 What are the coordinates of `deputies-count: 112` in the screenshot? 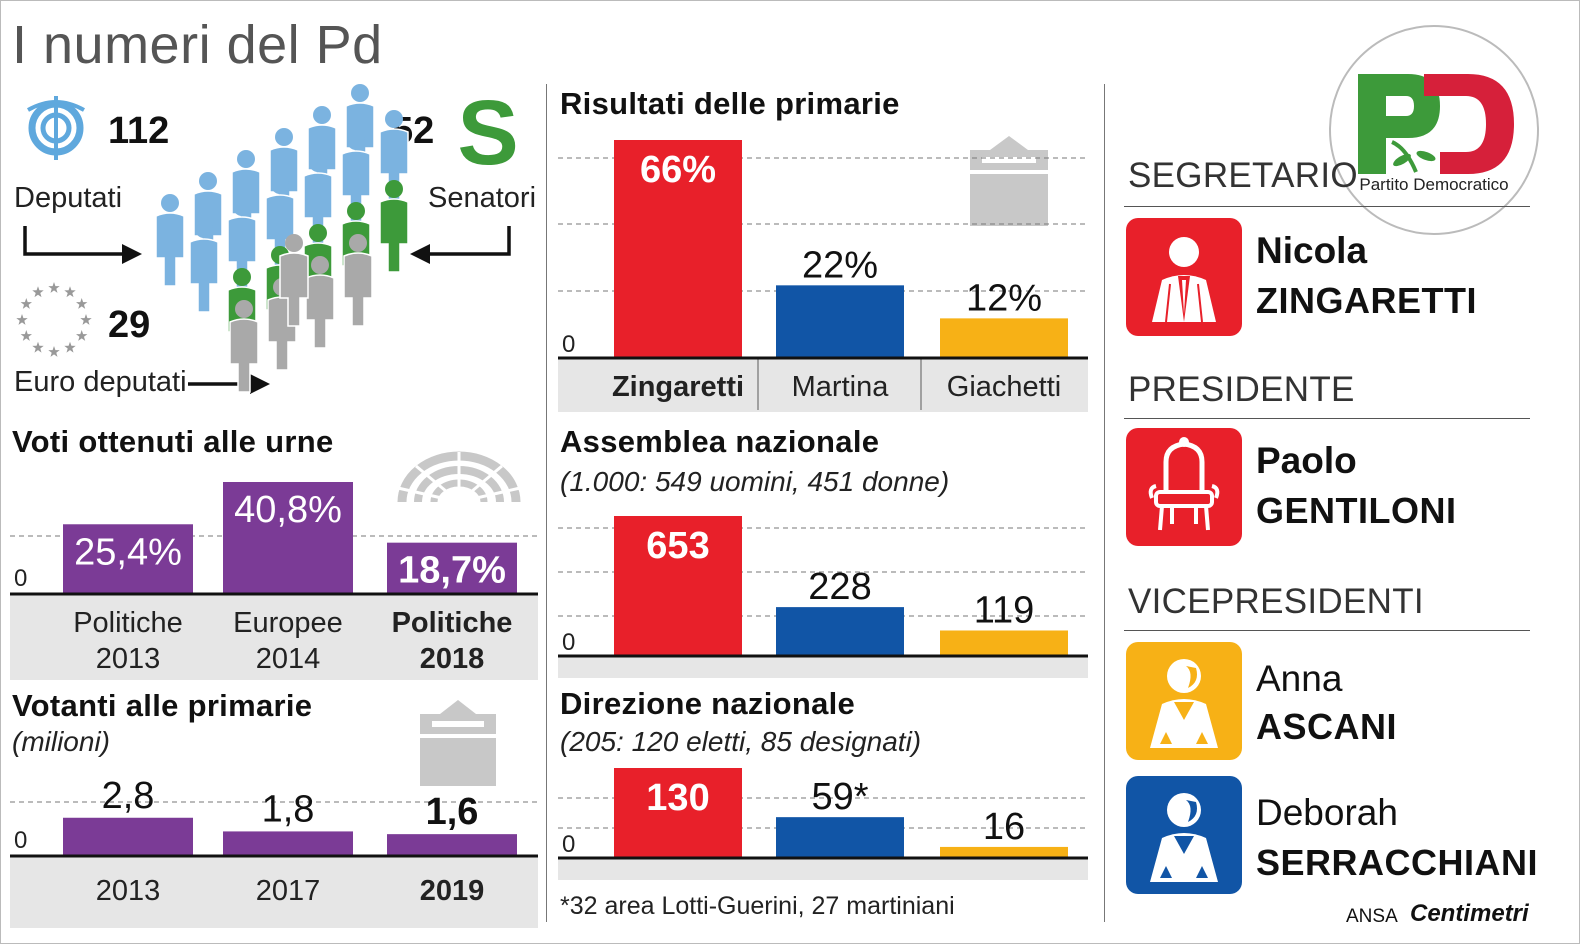 It's located at (139, 131).